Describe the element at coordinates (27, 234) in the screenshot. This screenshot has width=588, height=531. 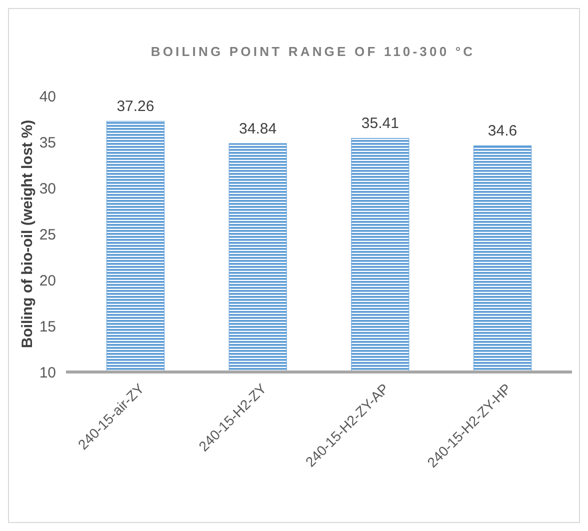
I see `y-axis-title: Boiling of bio-oil (weight lost %)` at that location.